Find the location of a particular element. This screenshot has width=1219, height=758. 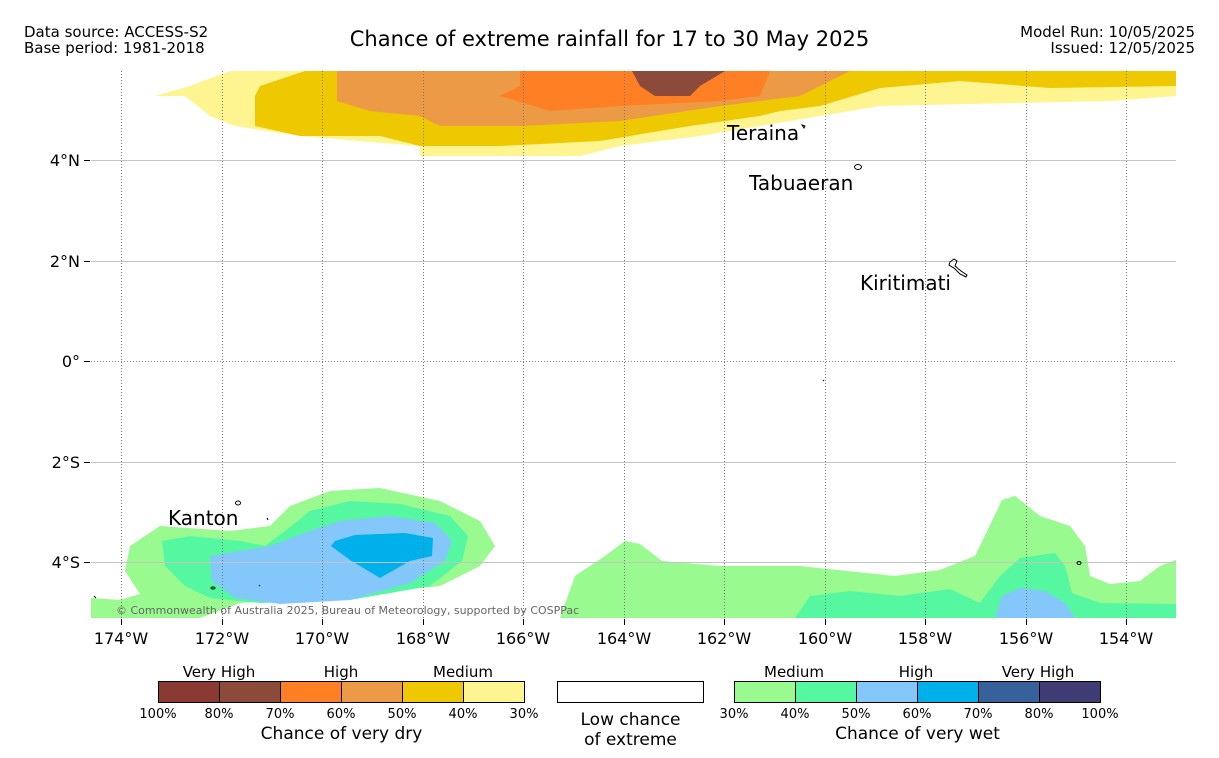

lon-label-168w: 168°W is located at coordinates (423, 638).